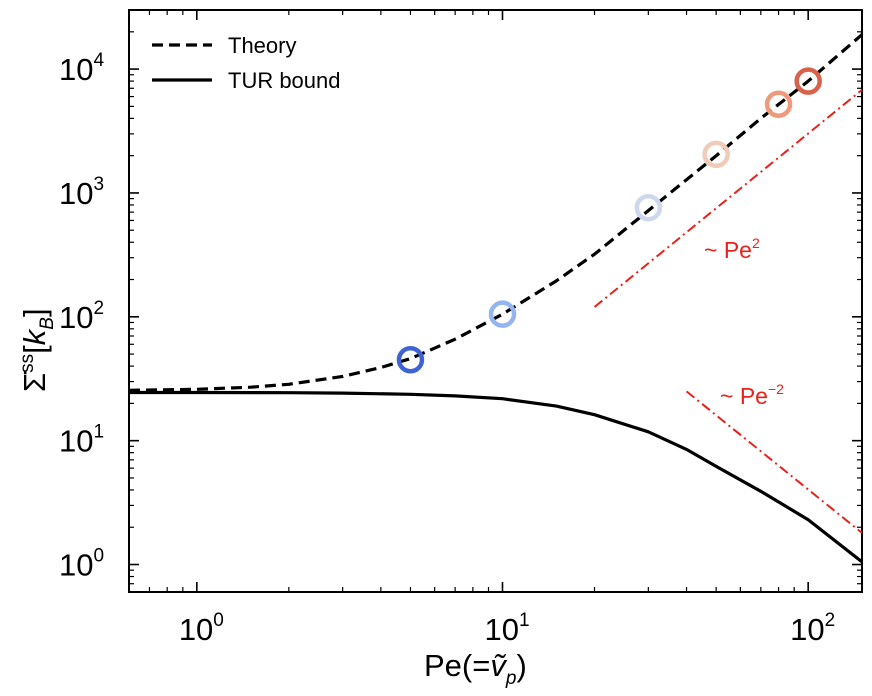  What do you see at coordinates (262, 45) in the screenshot?
I see `legend-label-theory: Theory` at bounding box center [262, 45].